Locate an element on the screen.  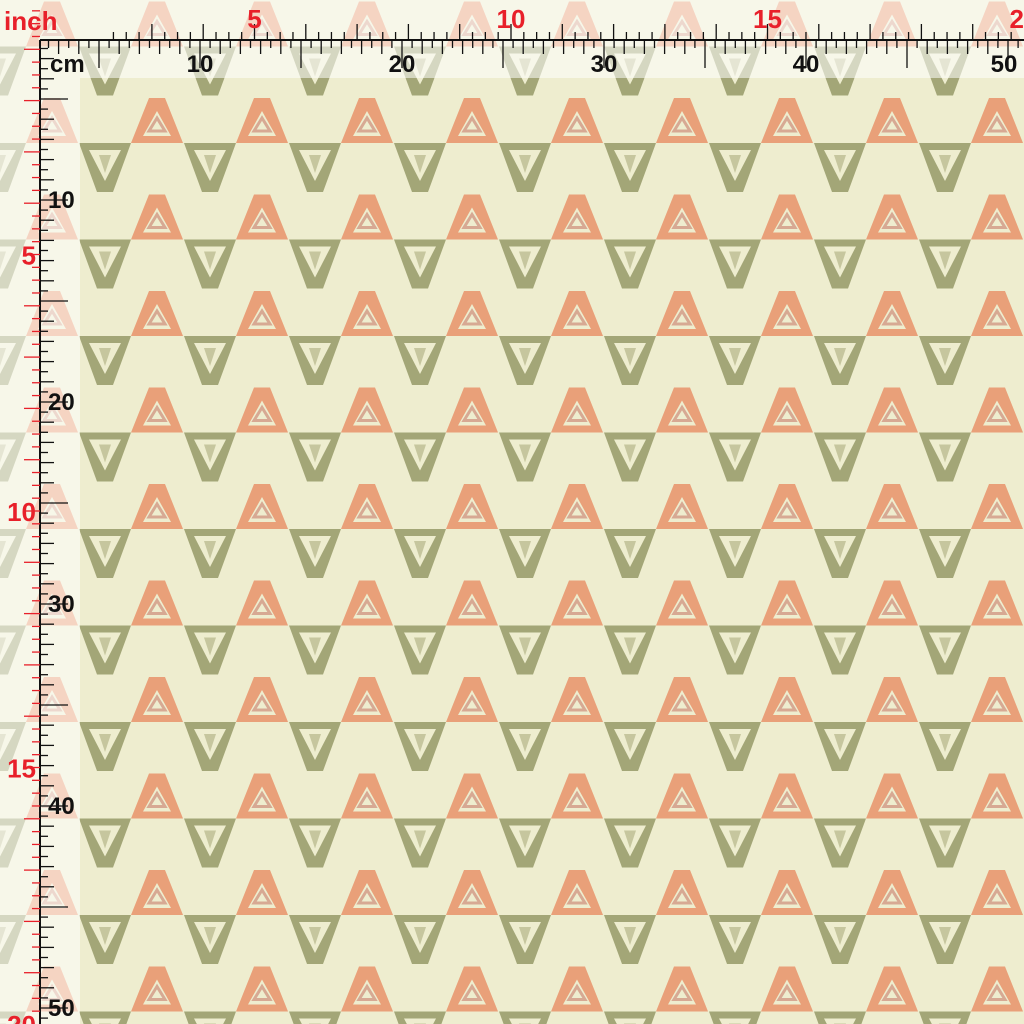
cm-unit: cm is located at coordinates (67, 64).